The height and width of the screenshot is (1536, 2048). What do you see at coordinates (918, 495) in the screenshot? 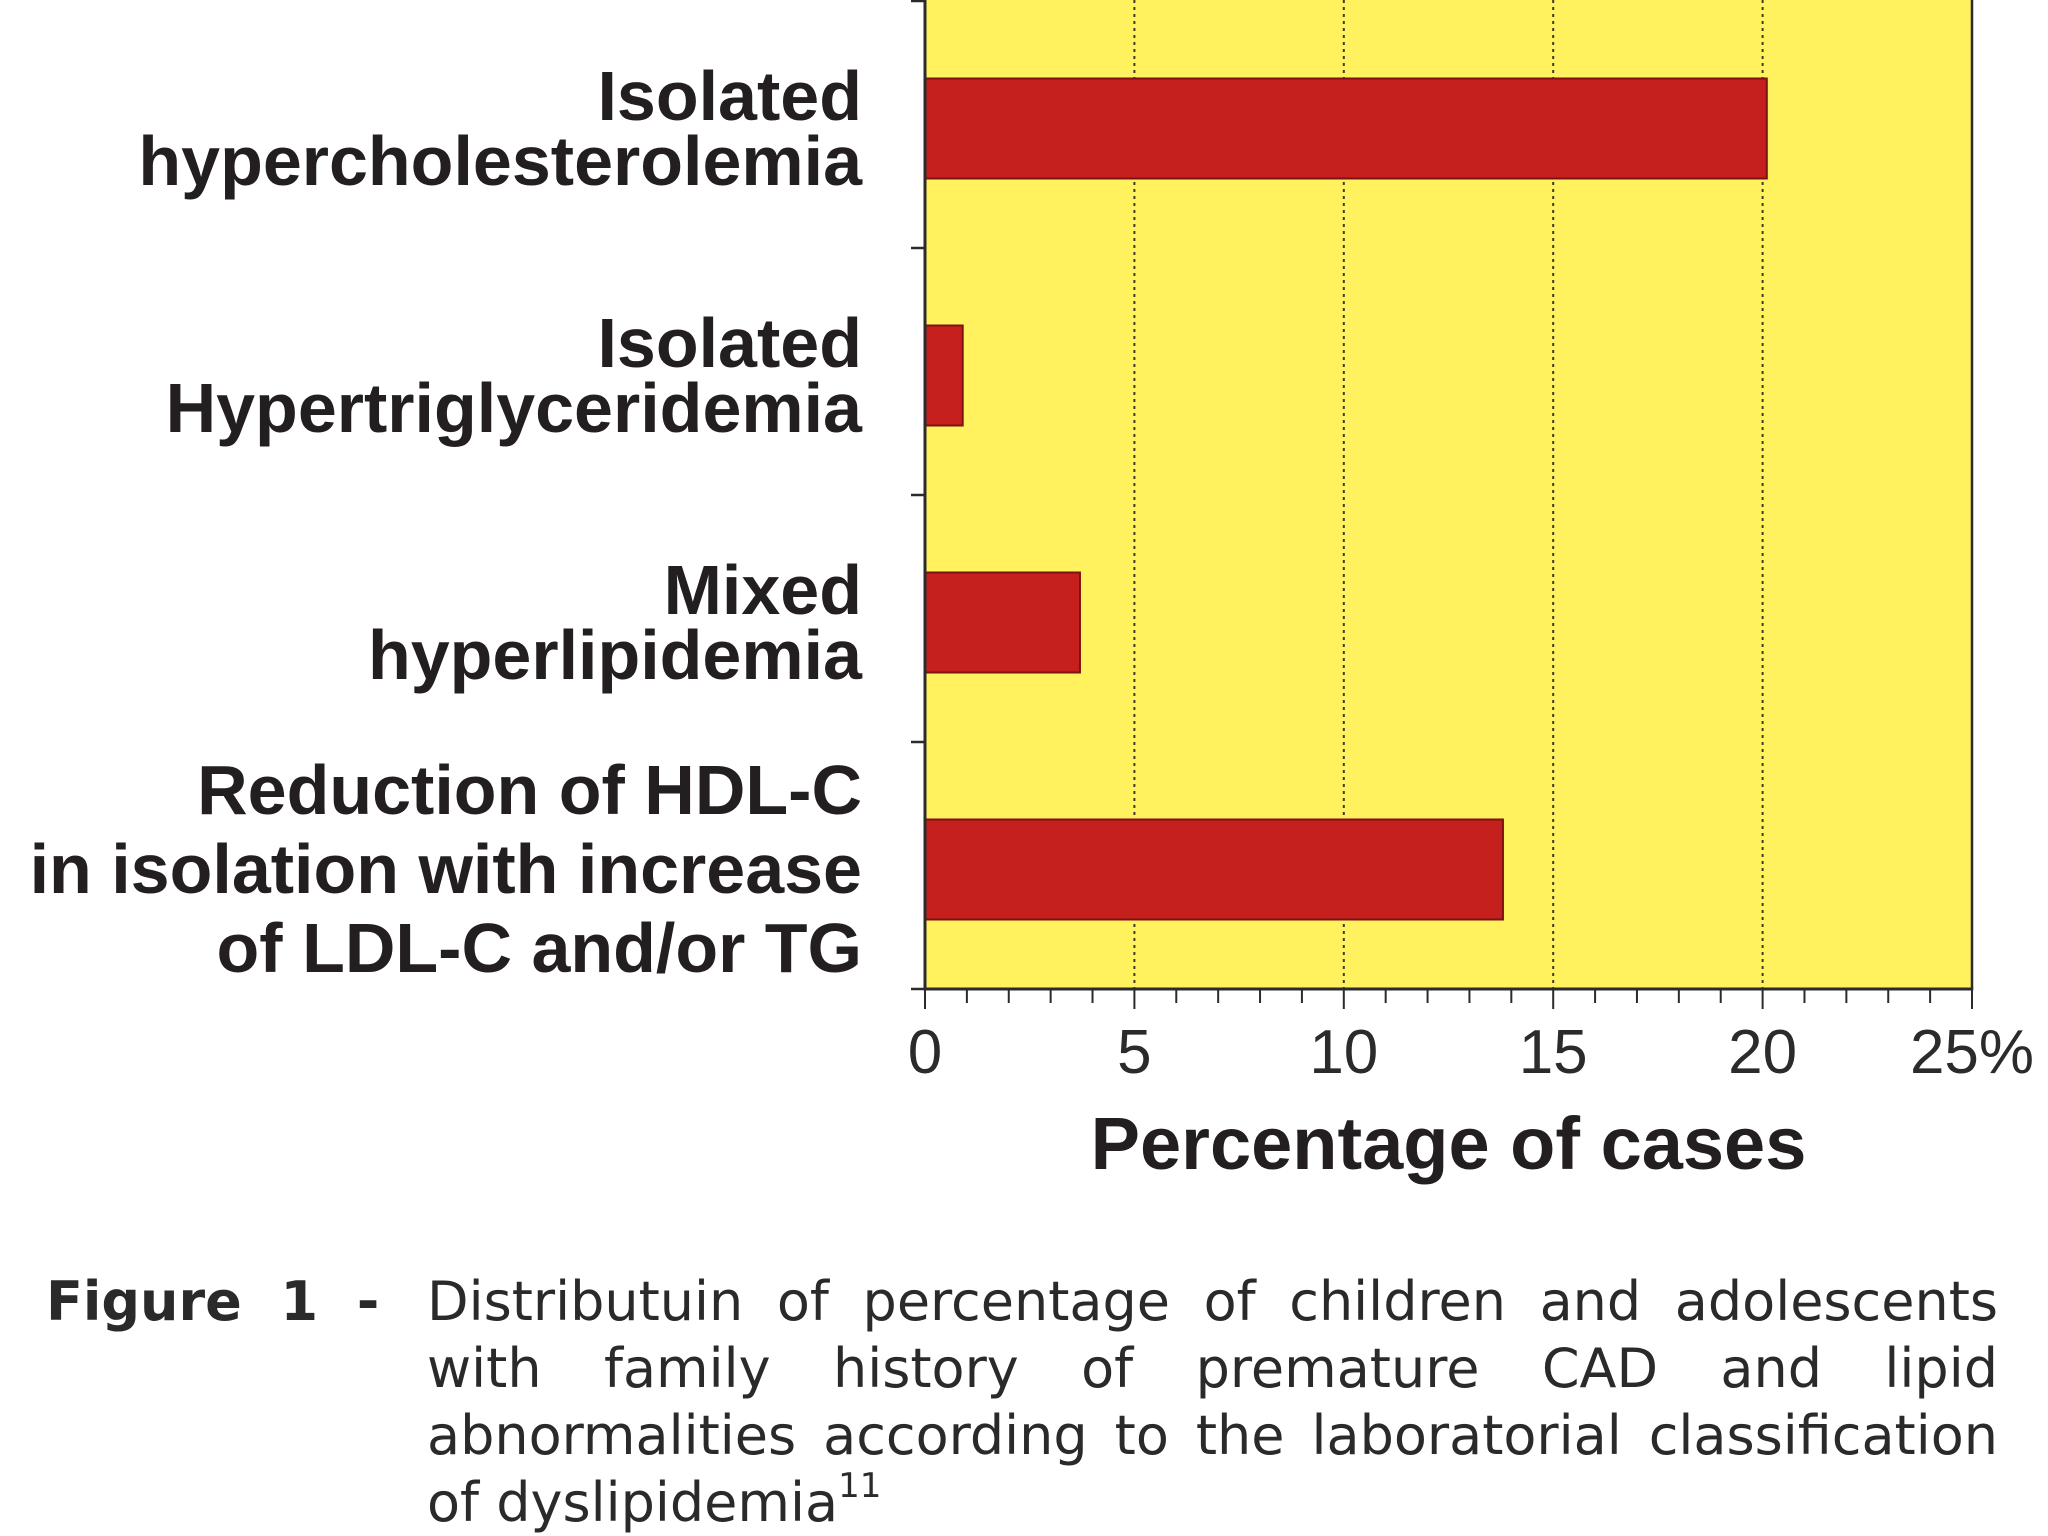
I see `y-ticks` at bounding box center [918, 495].